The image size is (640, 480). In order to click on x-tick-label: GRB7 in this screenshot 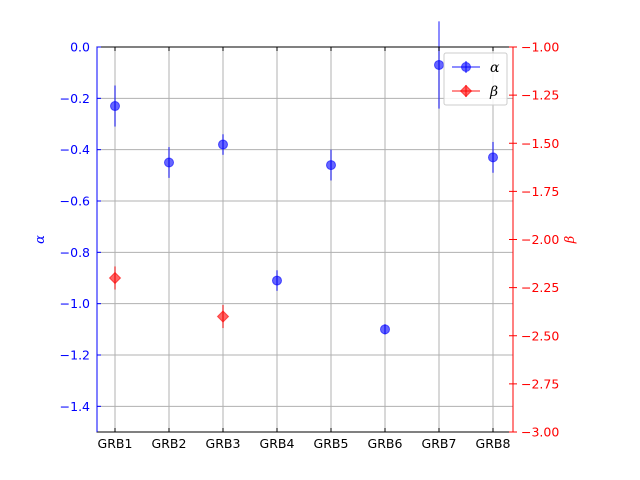, I will do `click(439, 443)`.